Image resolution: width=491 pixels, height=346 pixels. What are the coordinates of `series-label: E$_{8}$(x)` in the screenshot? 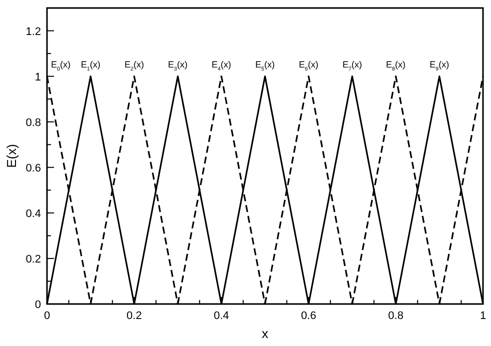 It's located at (396, 65).